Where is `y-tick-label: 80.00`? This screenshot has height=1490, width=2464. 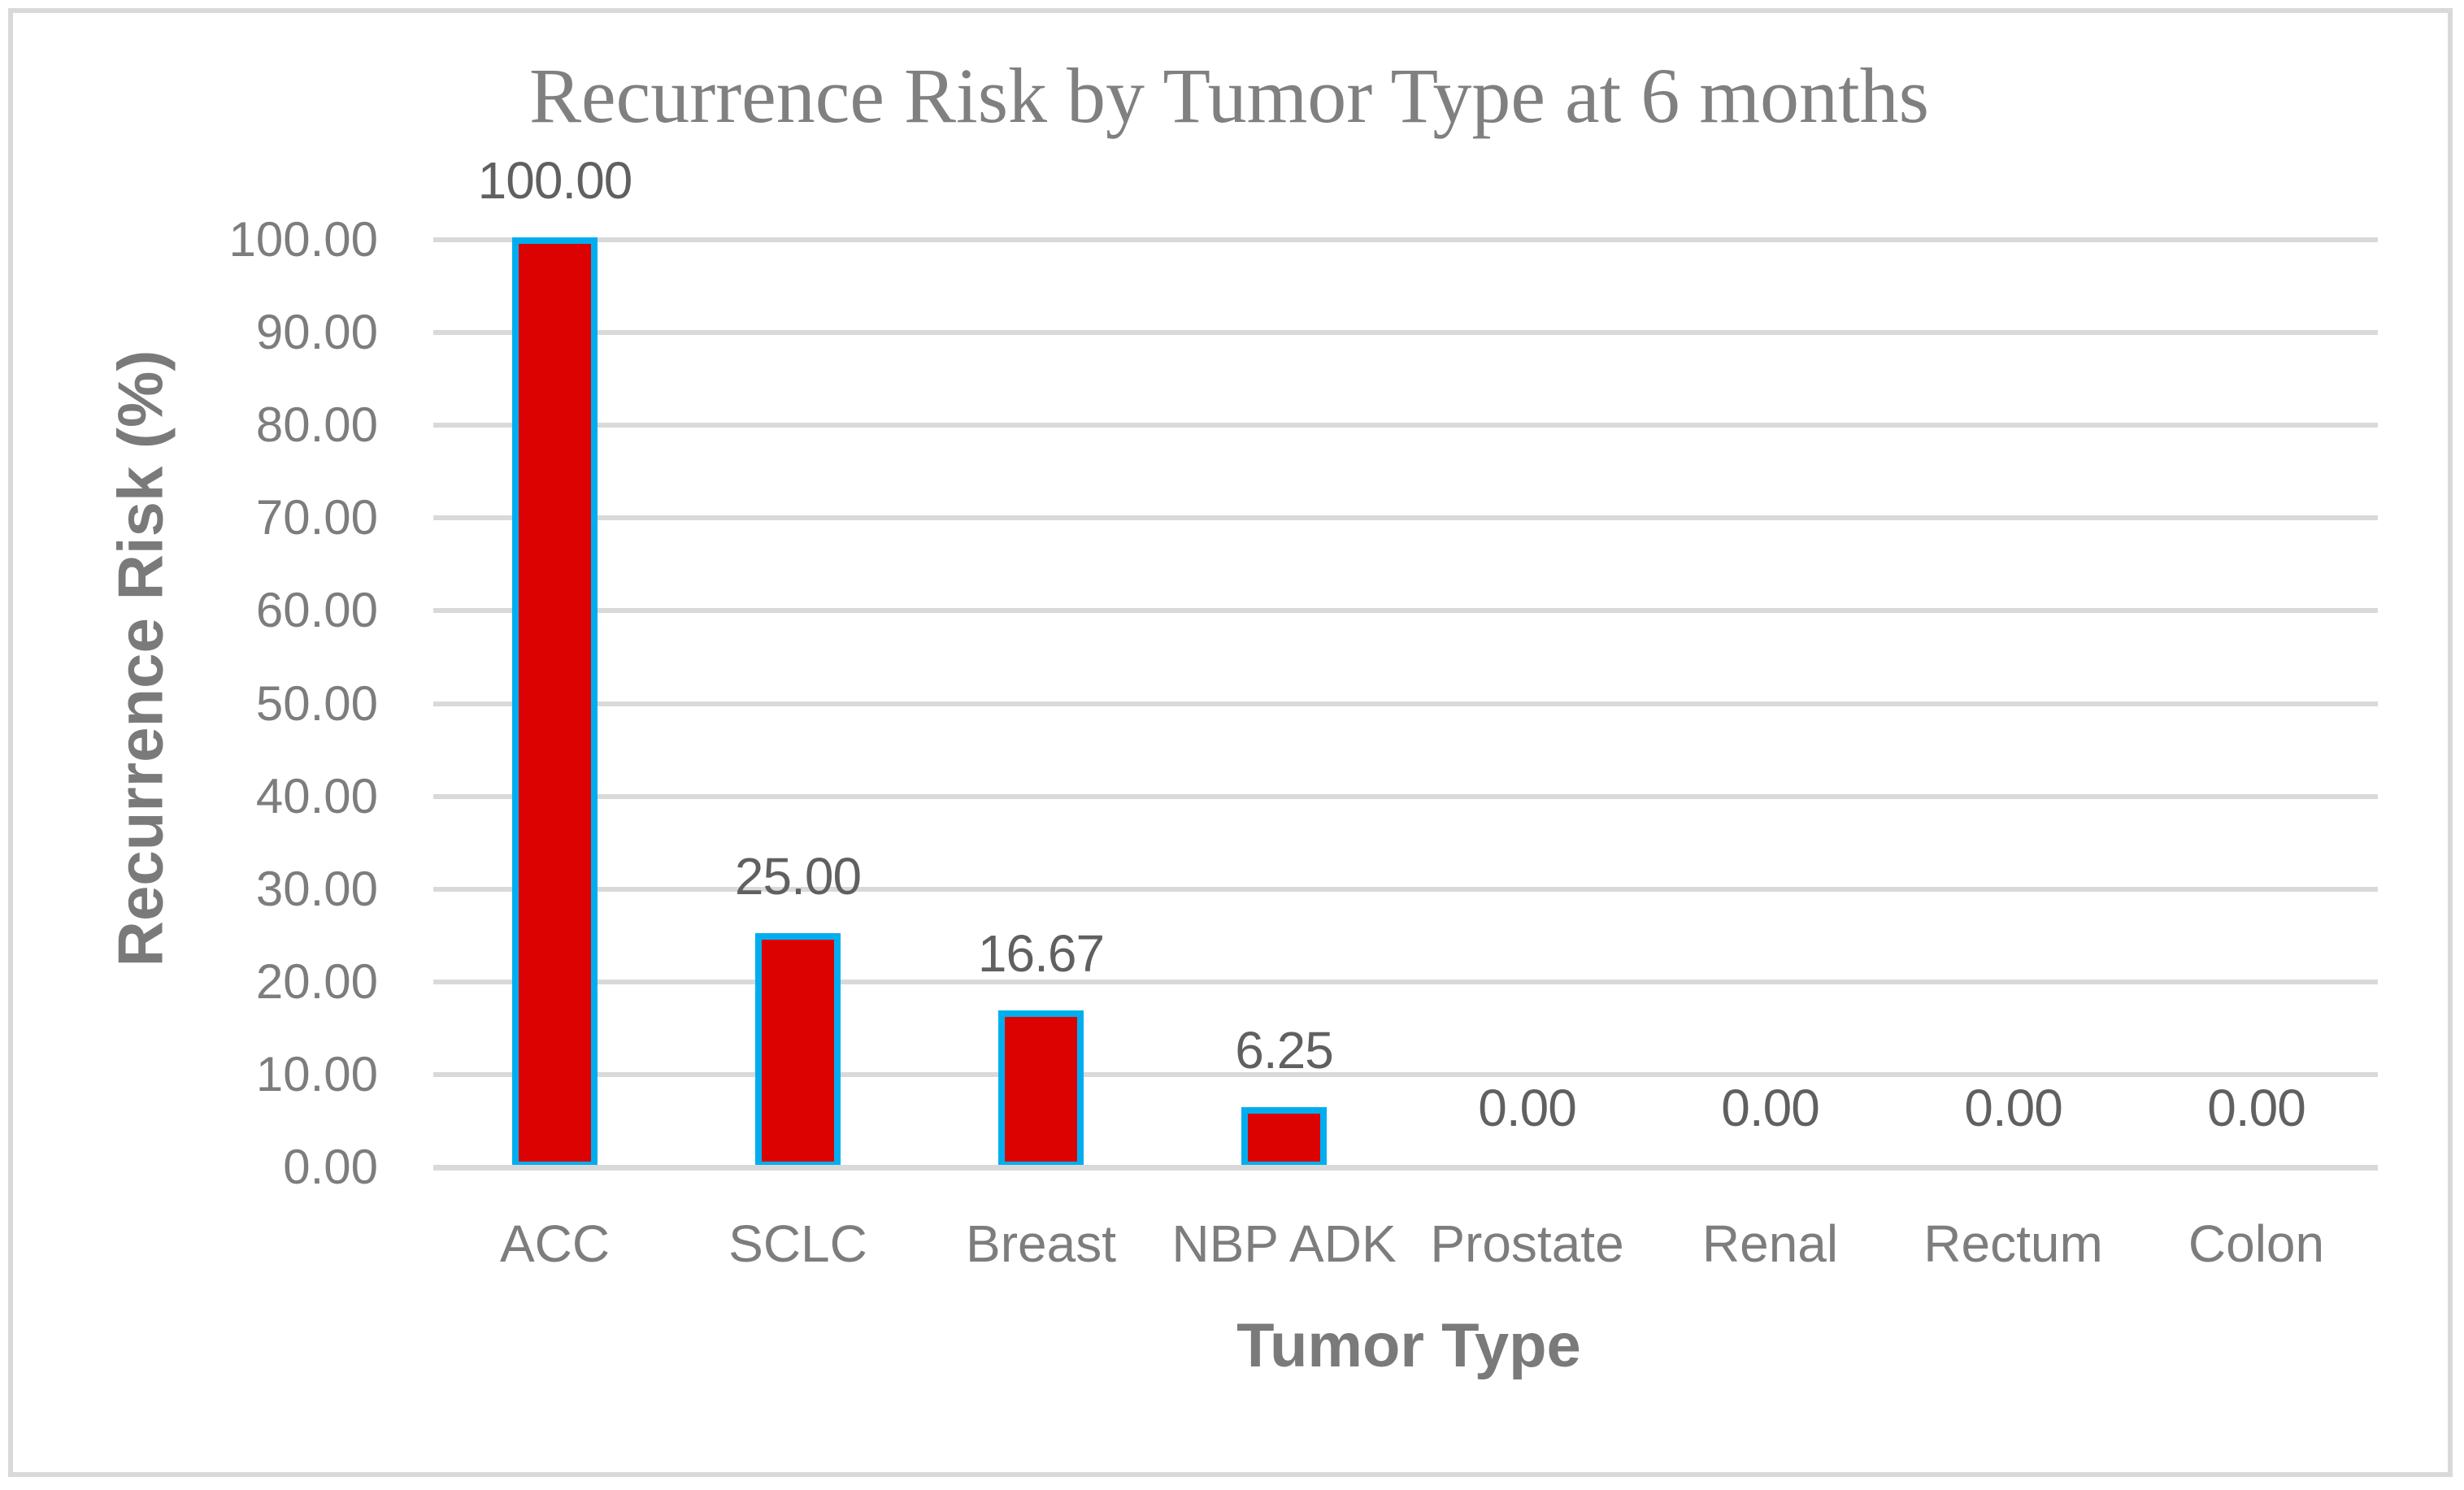
y-tick-label: 80.00 is located at coordinates (316, 425).